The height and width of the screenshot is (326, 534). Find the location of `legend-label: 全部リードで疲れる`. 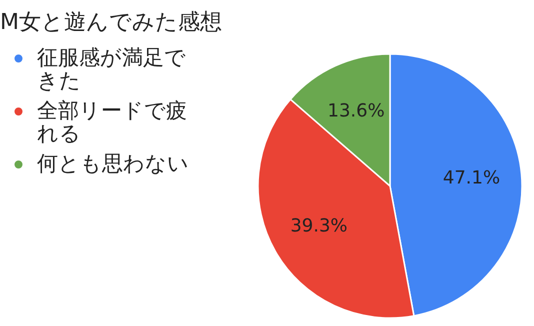

legend-label: 全部リードで疲れる is located at coordinates (112, 122).